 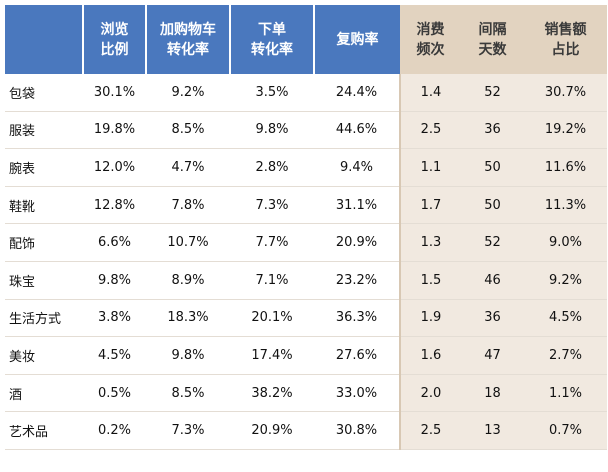 I want to click on table-row: 生活方式 3.8% 18.3% 20.1% 36.3% 1.9 36 4.5%, so click(x=306, y=318).